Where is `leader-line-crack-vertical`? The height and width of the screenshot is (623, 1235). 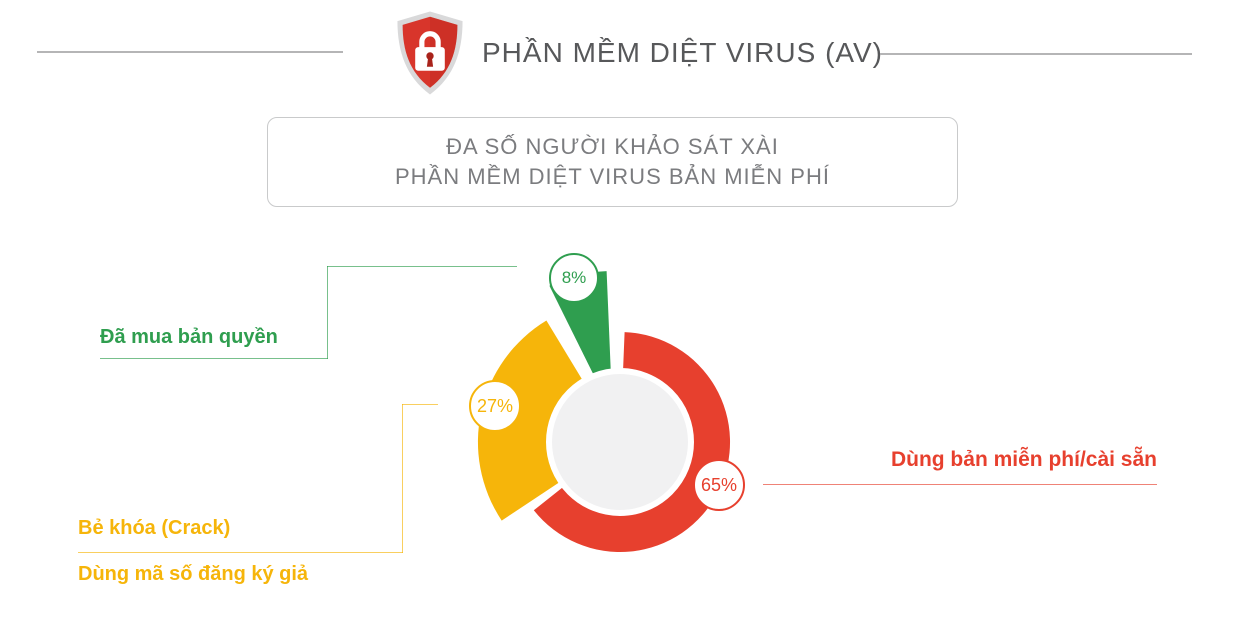
leader-line-crack-vertical is located at coordinates (402, 478).